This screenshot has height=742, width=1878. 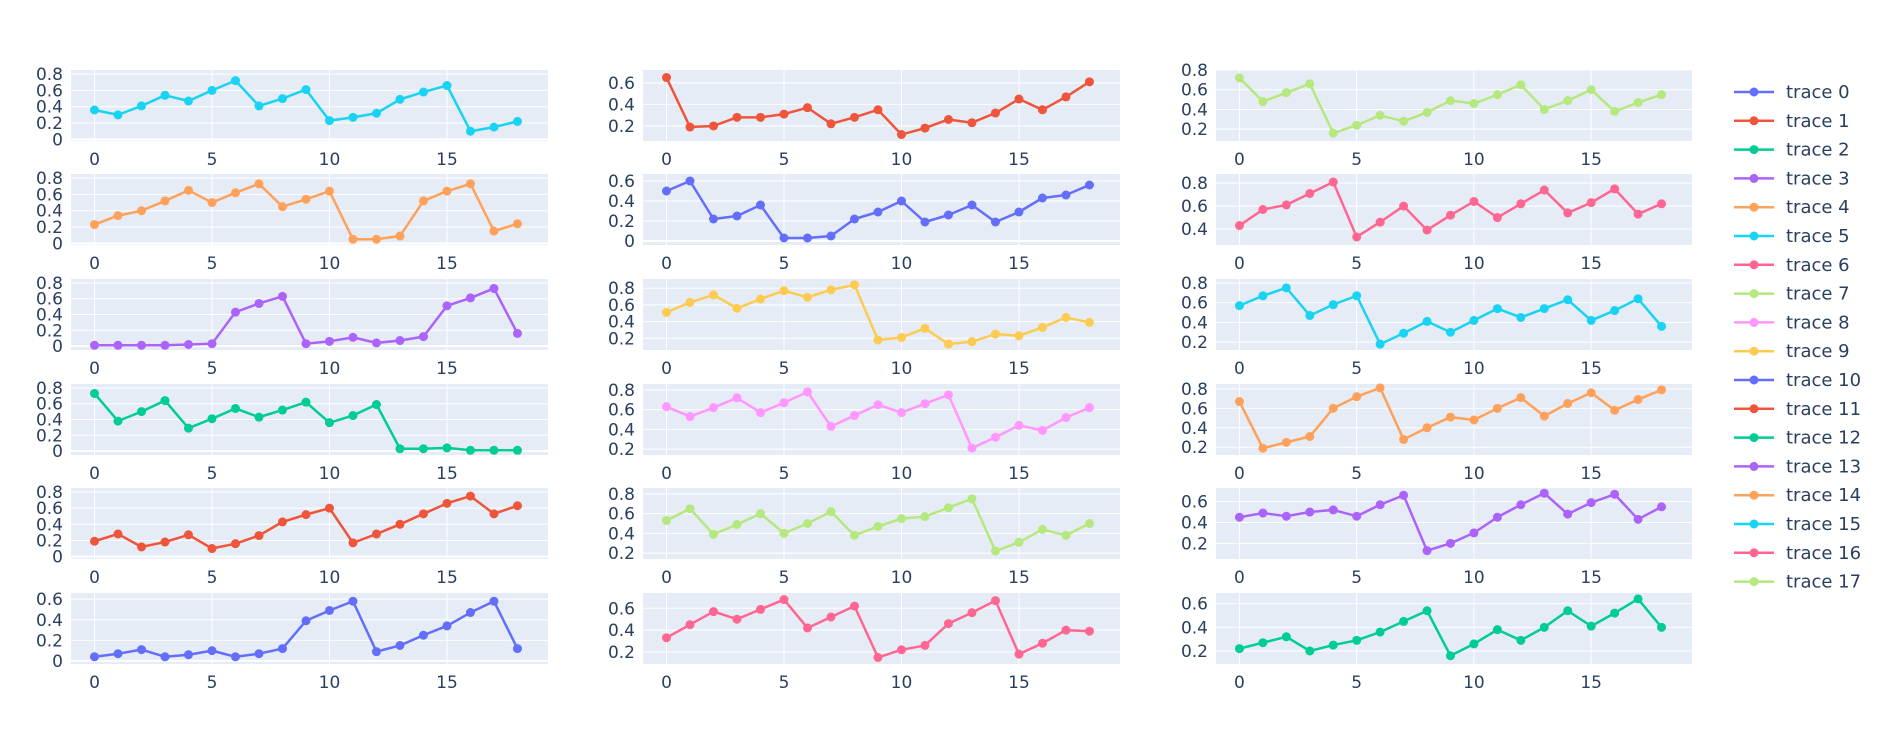 What do you see at coordinates (1797, 495) in the screenshot?
I see `legend-item: trace 14` at bounding box center [1797, 495].